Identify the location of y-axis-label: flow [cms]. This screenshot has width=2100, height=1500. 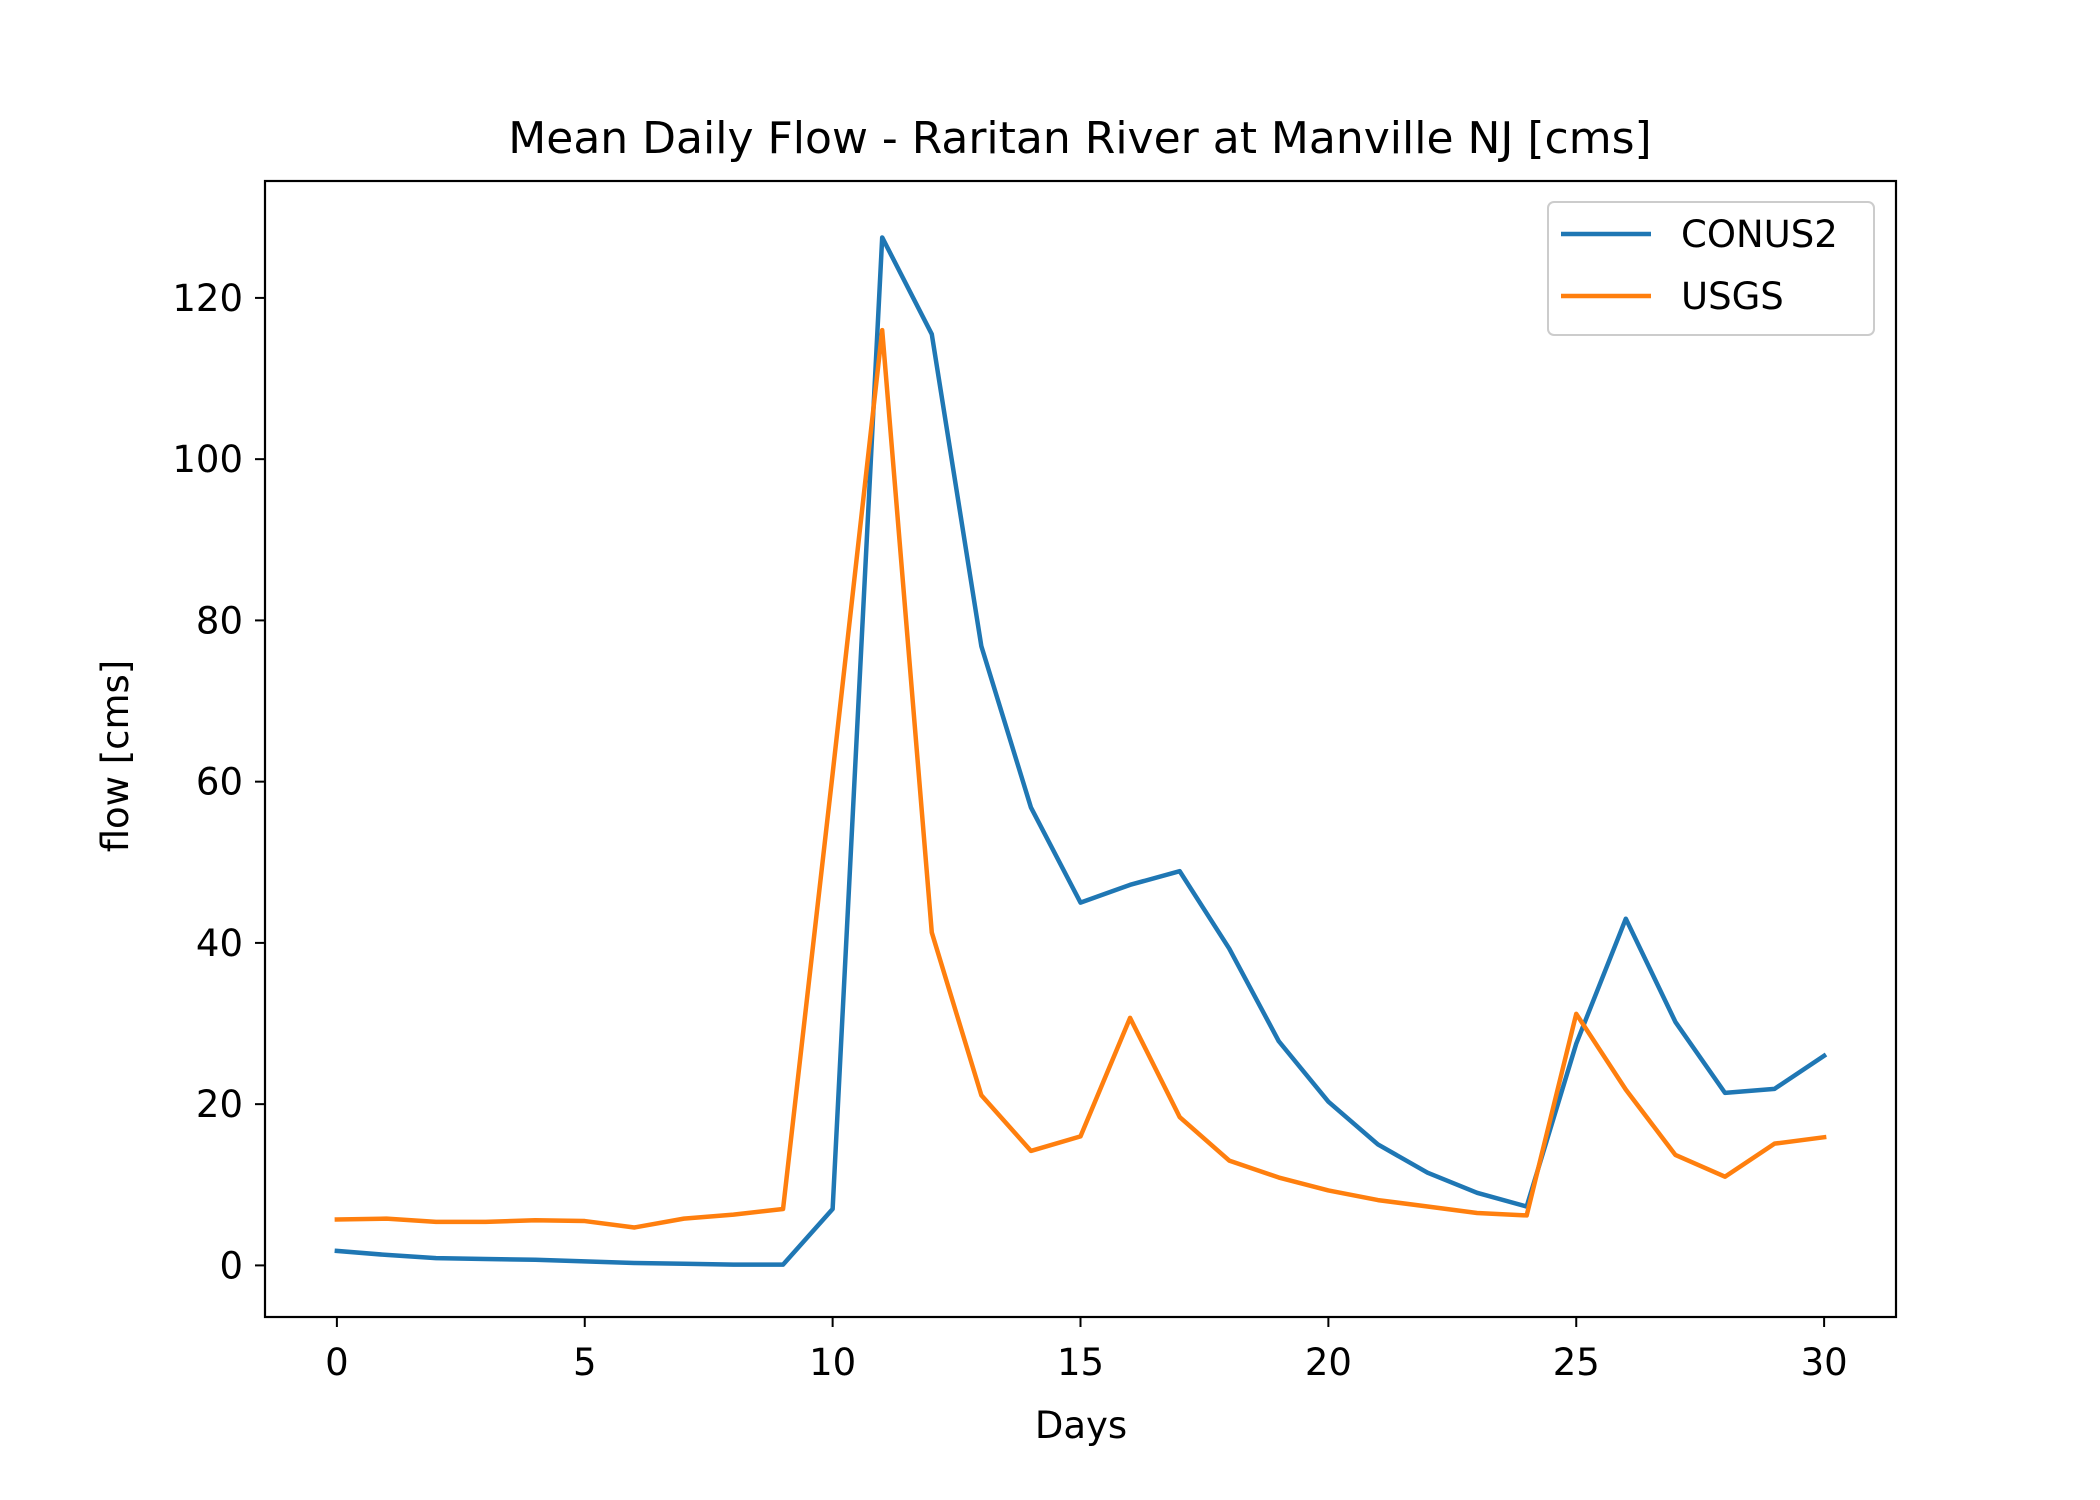
(115, 756).